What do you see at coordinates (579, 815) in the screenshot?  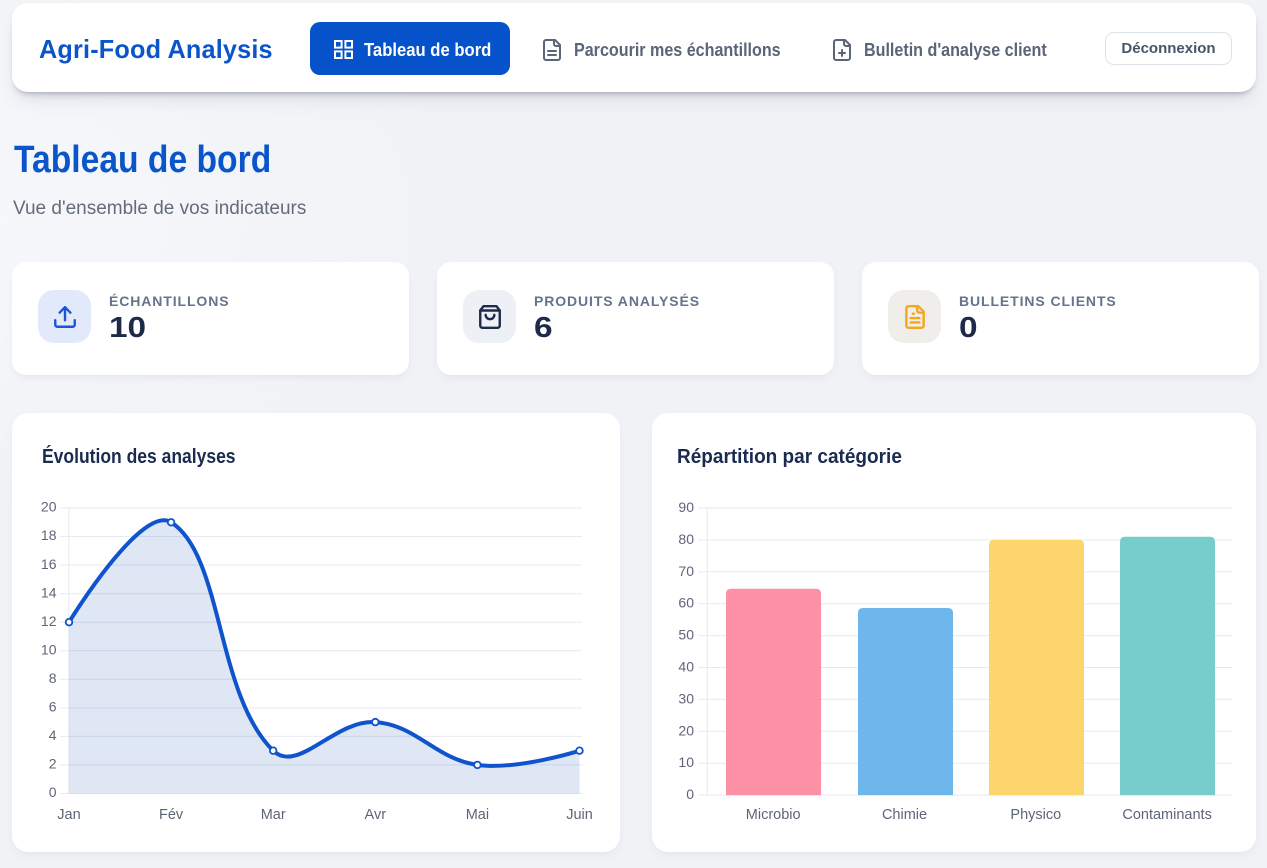 I see `svg-text: Juin` at bounding box center [579, 815].